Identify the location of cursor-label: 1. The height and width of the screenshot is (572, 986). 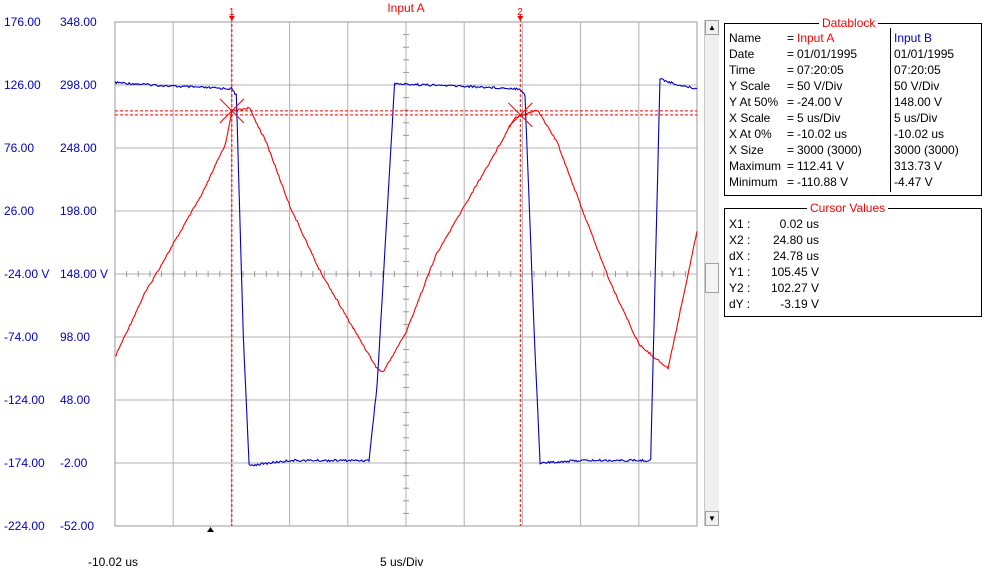
(232, 12).